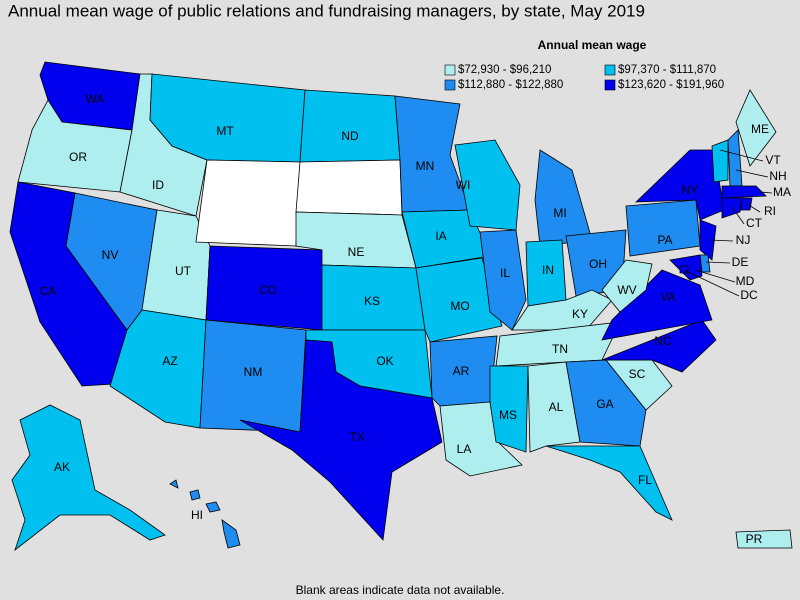  I want to click on state-label: OR, so click(78, 157).